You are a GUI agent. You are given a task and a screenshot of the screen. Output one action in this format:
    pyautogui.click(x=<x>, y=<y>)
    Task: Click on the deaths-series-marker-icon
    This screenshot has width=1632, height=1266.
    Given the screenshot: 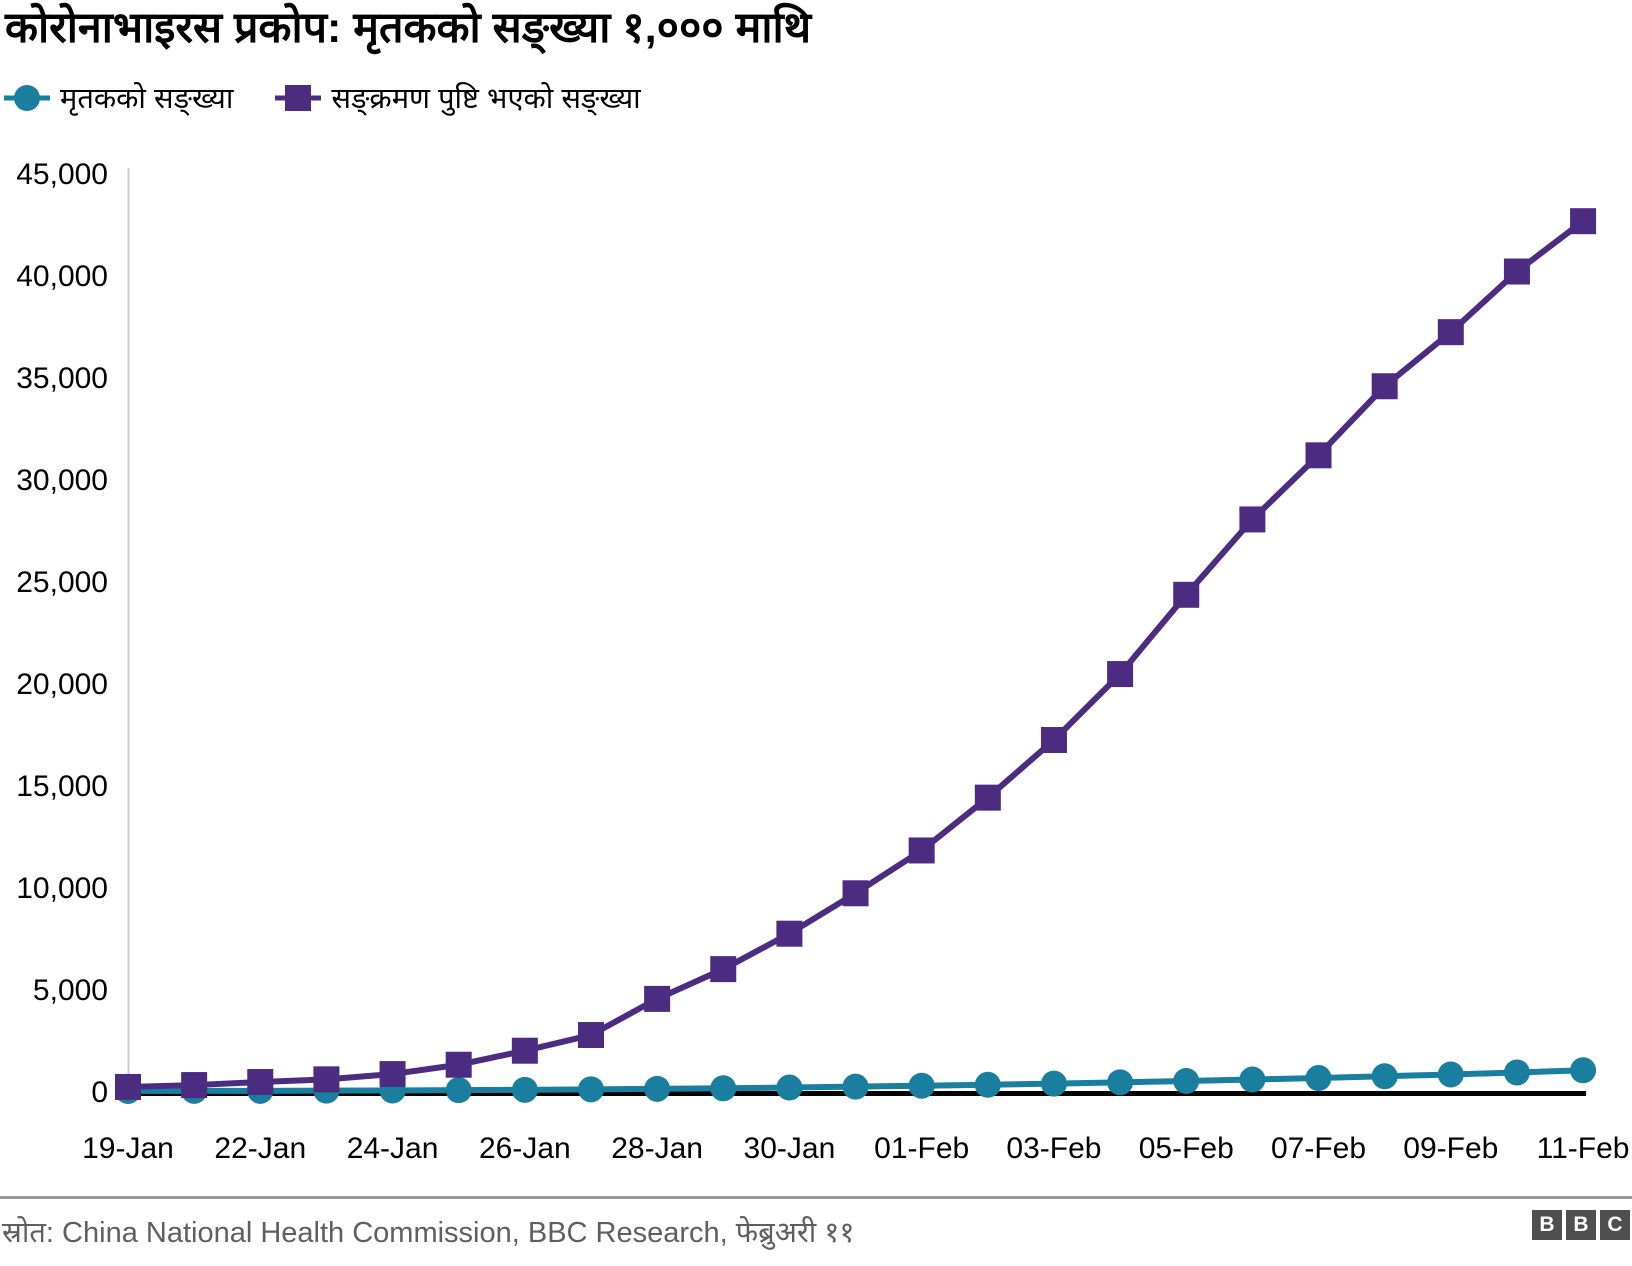 What is the action you would take?
    pyautogui.click(x=27, y=97)
    